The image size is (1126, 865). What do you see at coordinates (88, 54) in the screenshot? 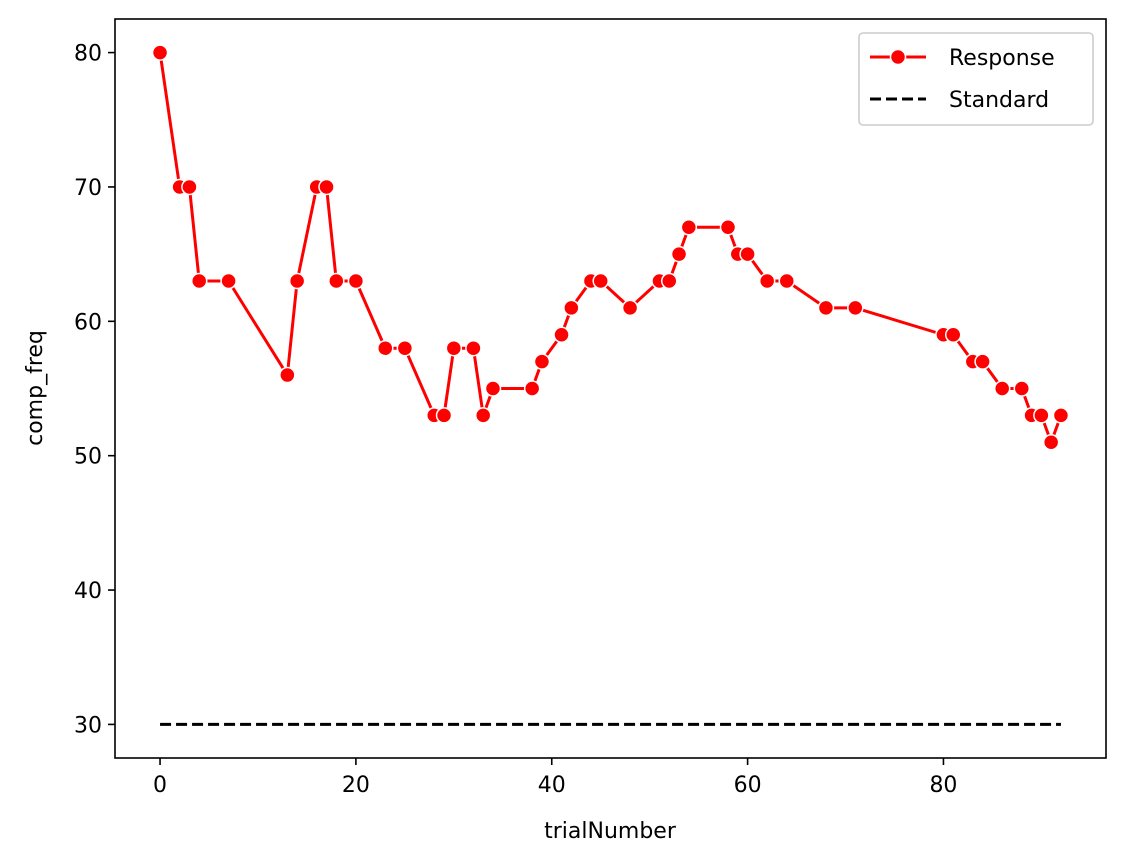
I see `y-tick-label: 80` at bounding box center [88, 54].